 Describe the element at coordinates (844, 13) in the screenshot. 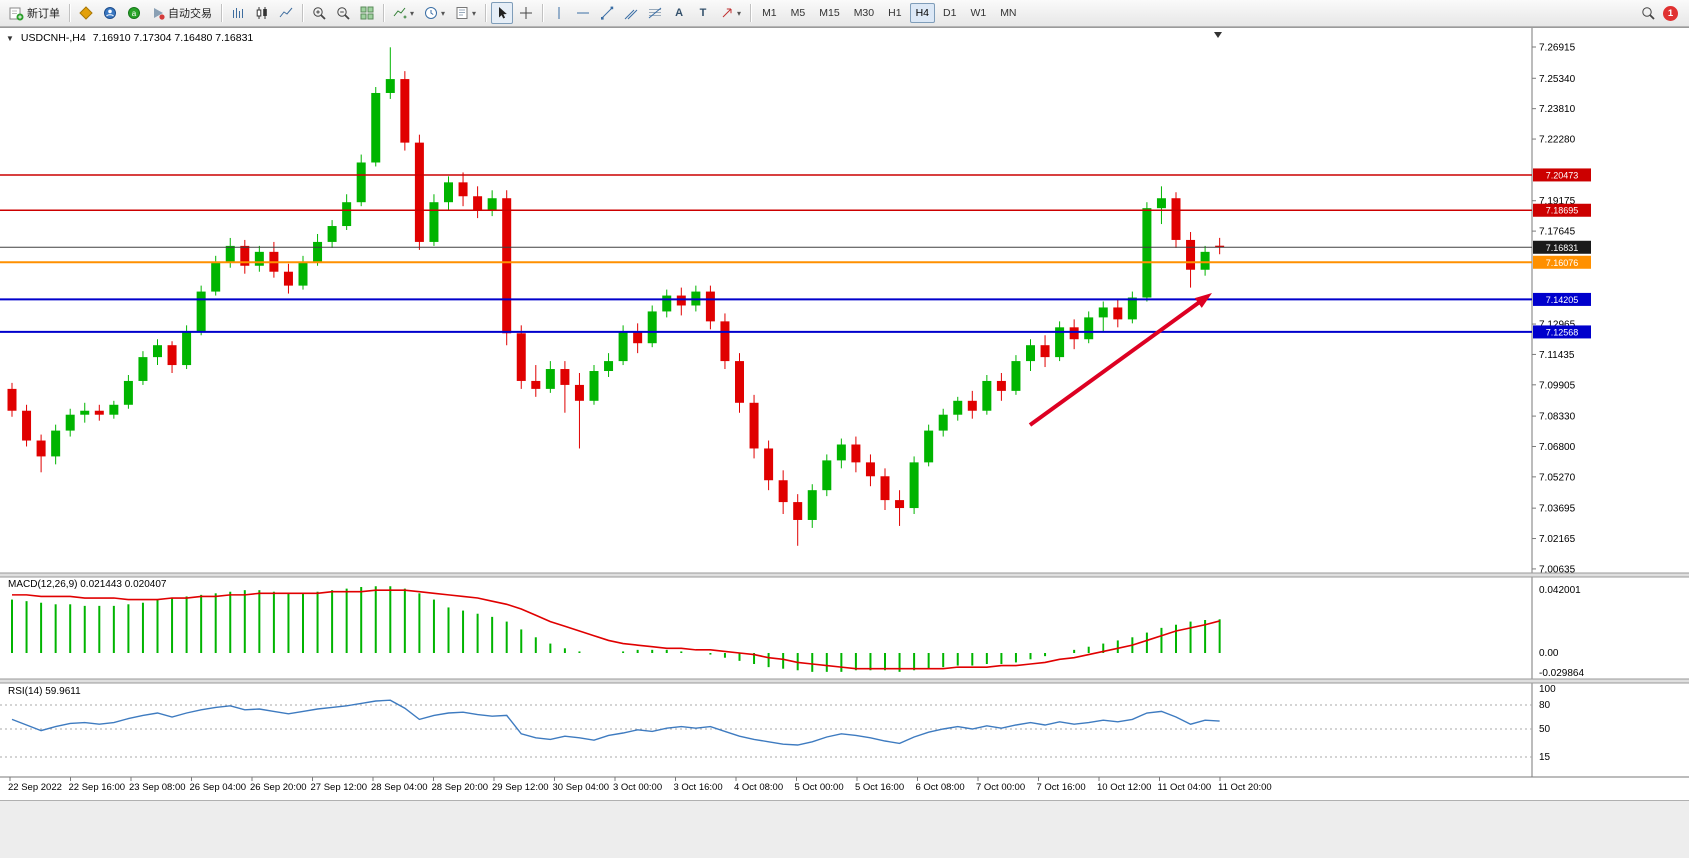

I see `main-toolbar: 新订单 a 自动交易` at that location.